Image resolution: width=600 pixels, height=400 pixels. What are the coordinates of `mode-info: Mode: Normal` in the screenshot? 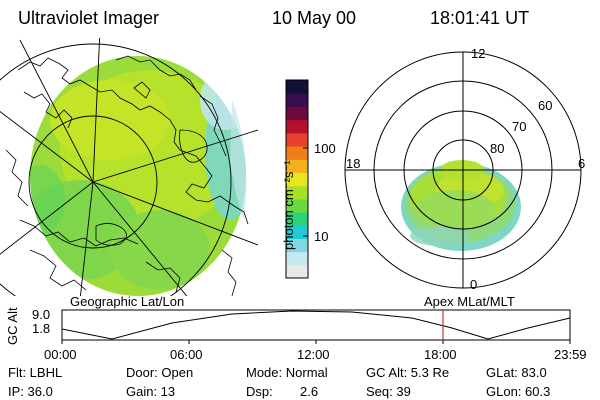 It's located at (287, 372).